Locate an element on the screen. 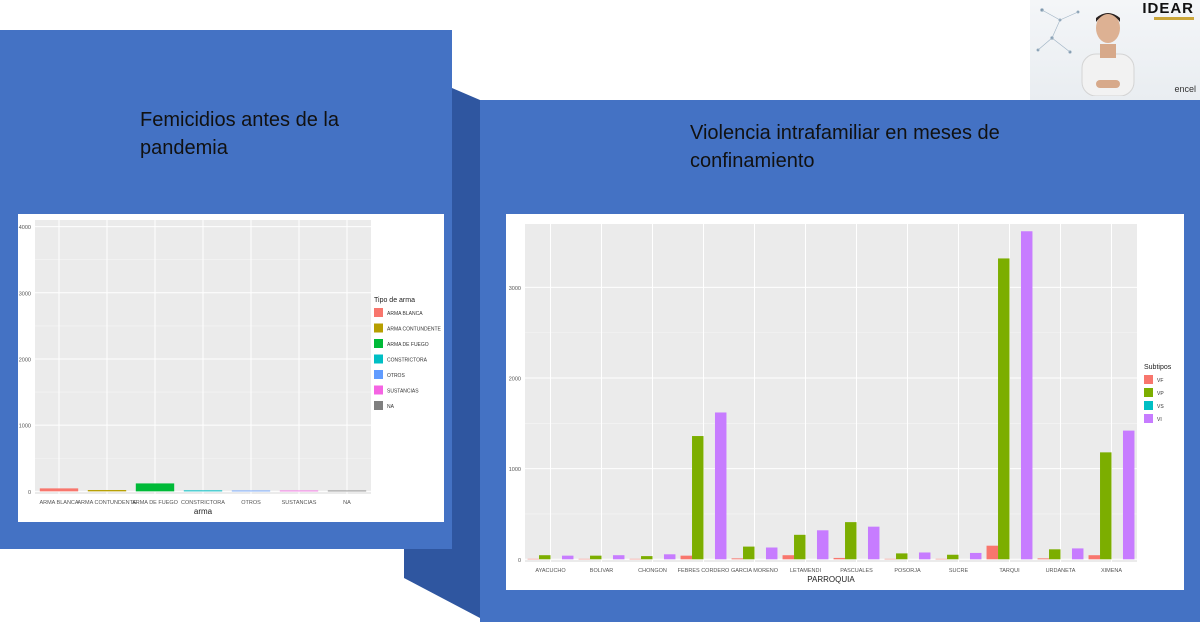  legend-label: ARMA BLANCA is located at coordinates (405, 314).